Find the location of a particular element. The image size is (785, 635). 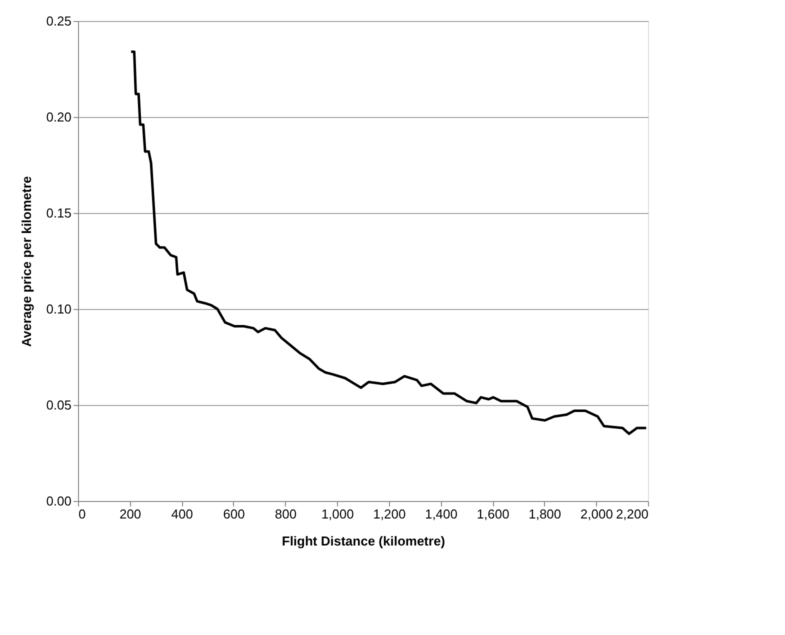

x-tick-label: 1,400 is located at coordinates (441, 514).